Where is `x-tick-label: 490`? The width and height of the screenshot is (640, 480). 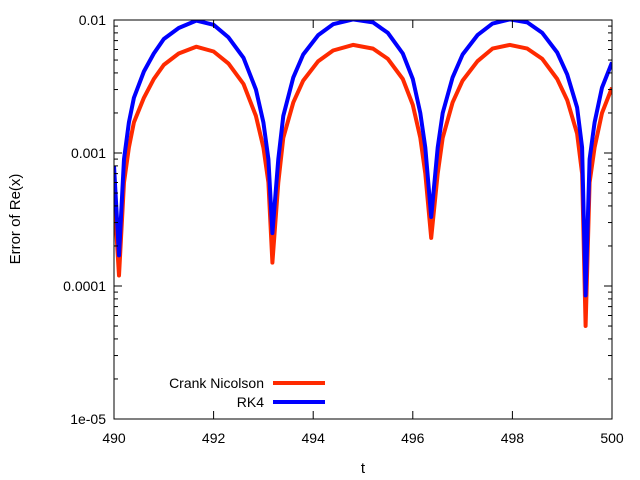 x-tick-label: 490 is located at coordinates (114, 438).